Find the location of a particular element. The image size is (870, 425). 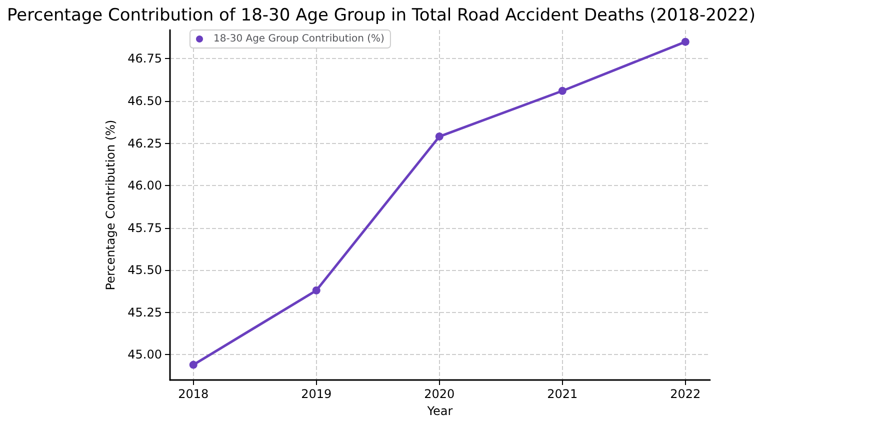

y-axis-title: Percentage Contribution (%) is located at coordinates (111, 205).